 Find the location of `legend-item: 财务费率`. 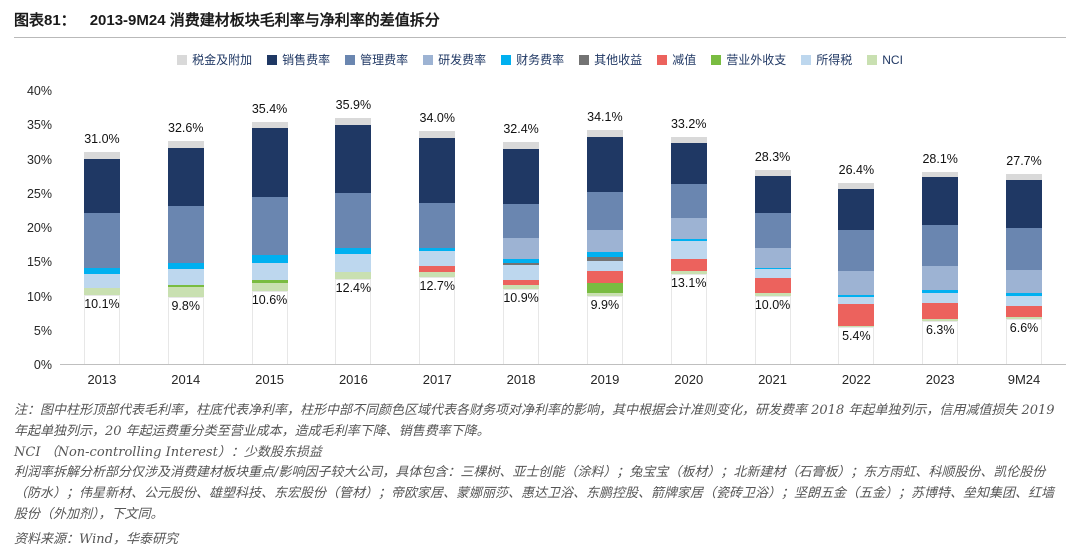

legend-item: 财务费率 is located at coordinates (532, 59).